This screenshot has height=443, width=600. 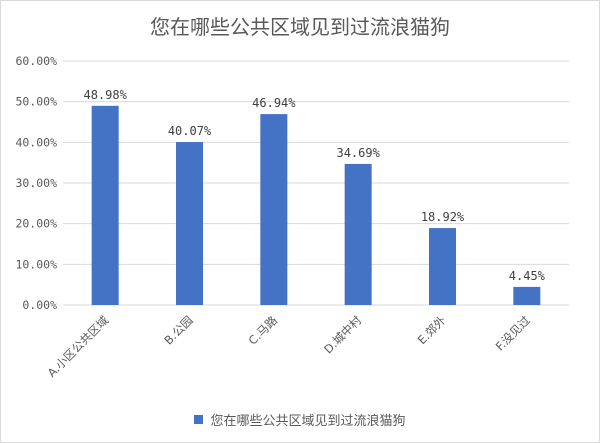 What do you see at coordinates (358, 153) in the screenshot?
I see `data-label: 34.69%` at bounding box center [358, 153].